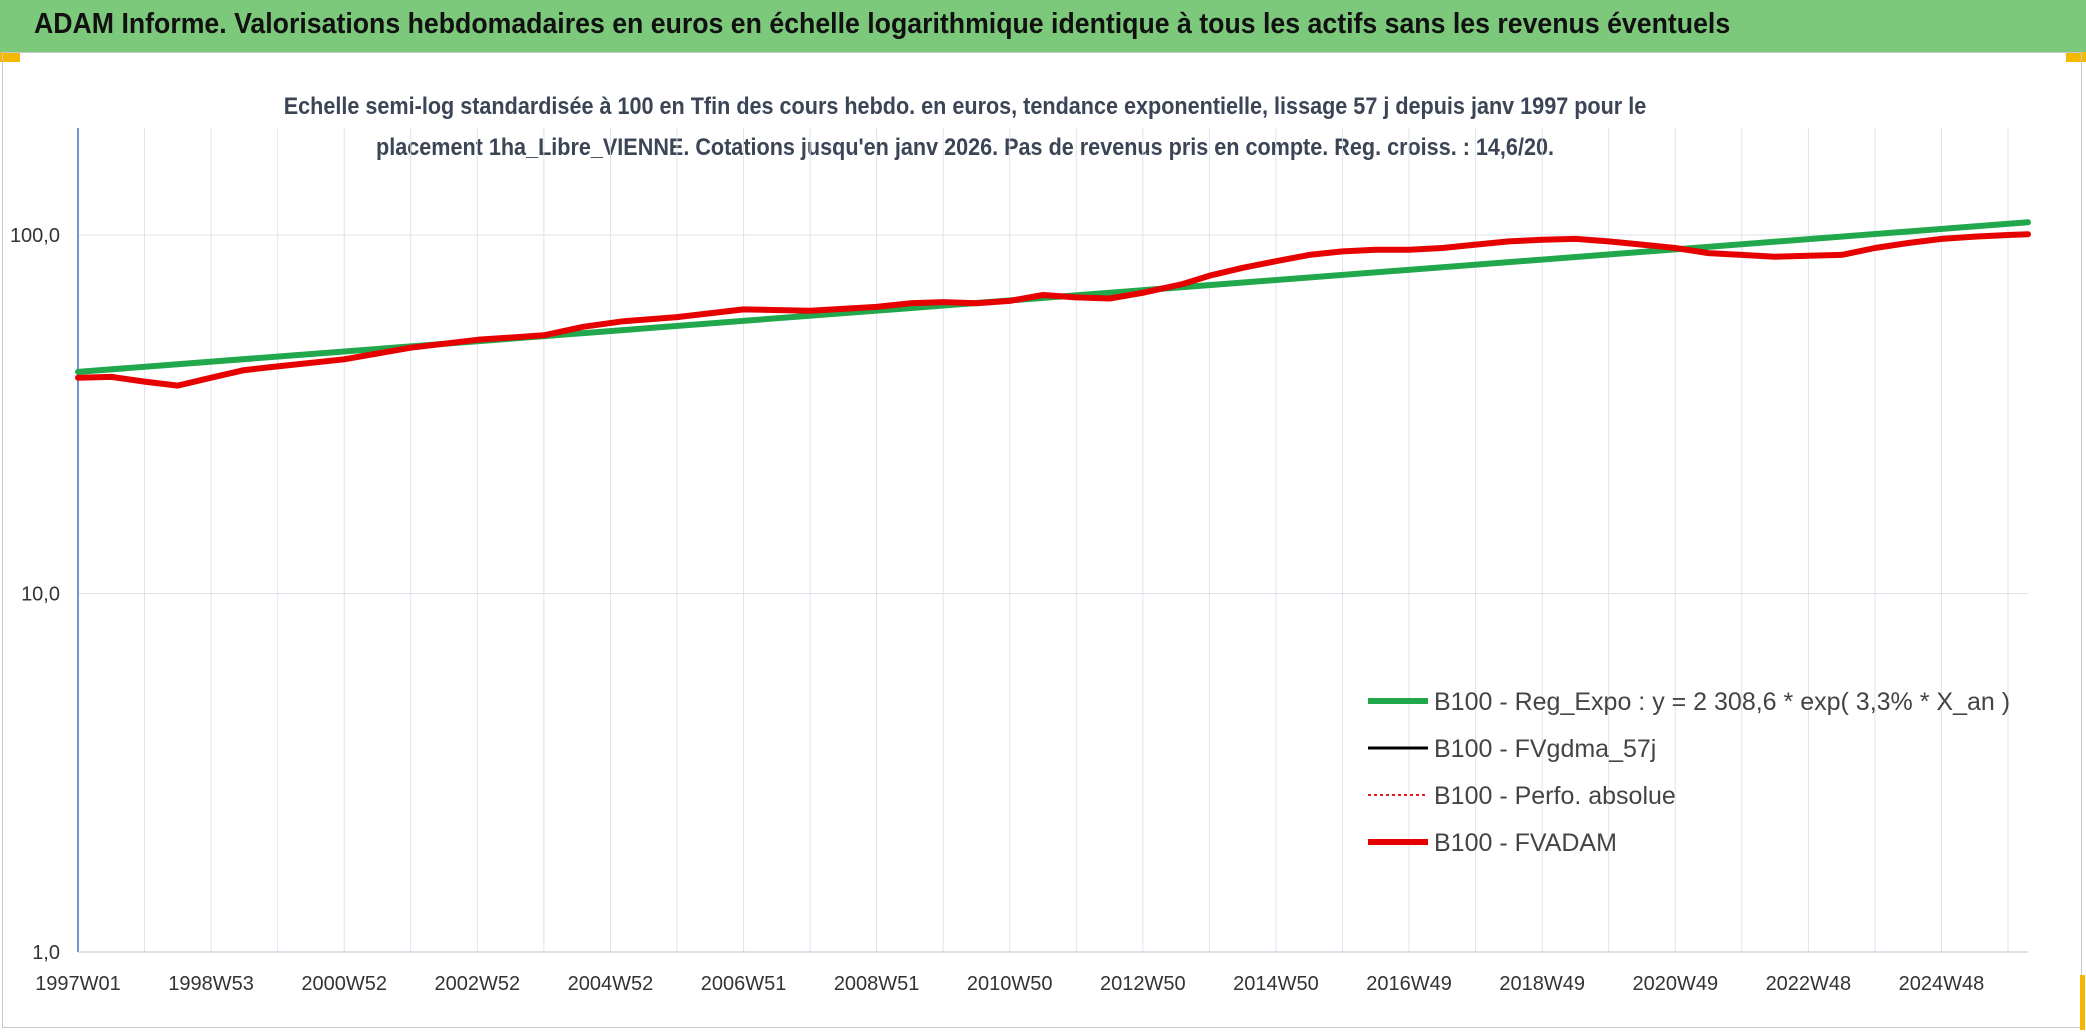 The image size is (2086, 1033). I want to click on x-tick-label: 1997W01, so click(78, 984).